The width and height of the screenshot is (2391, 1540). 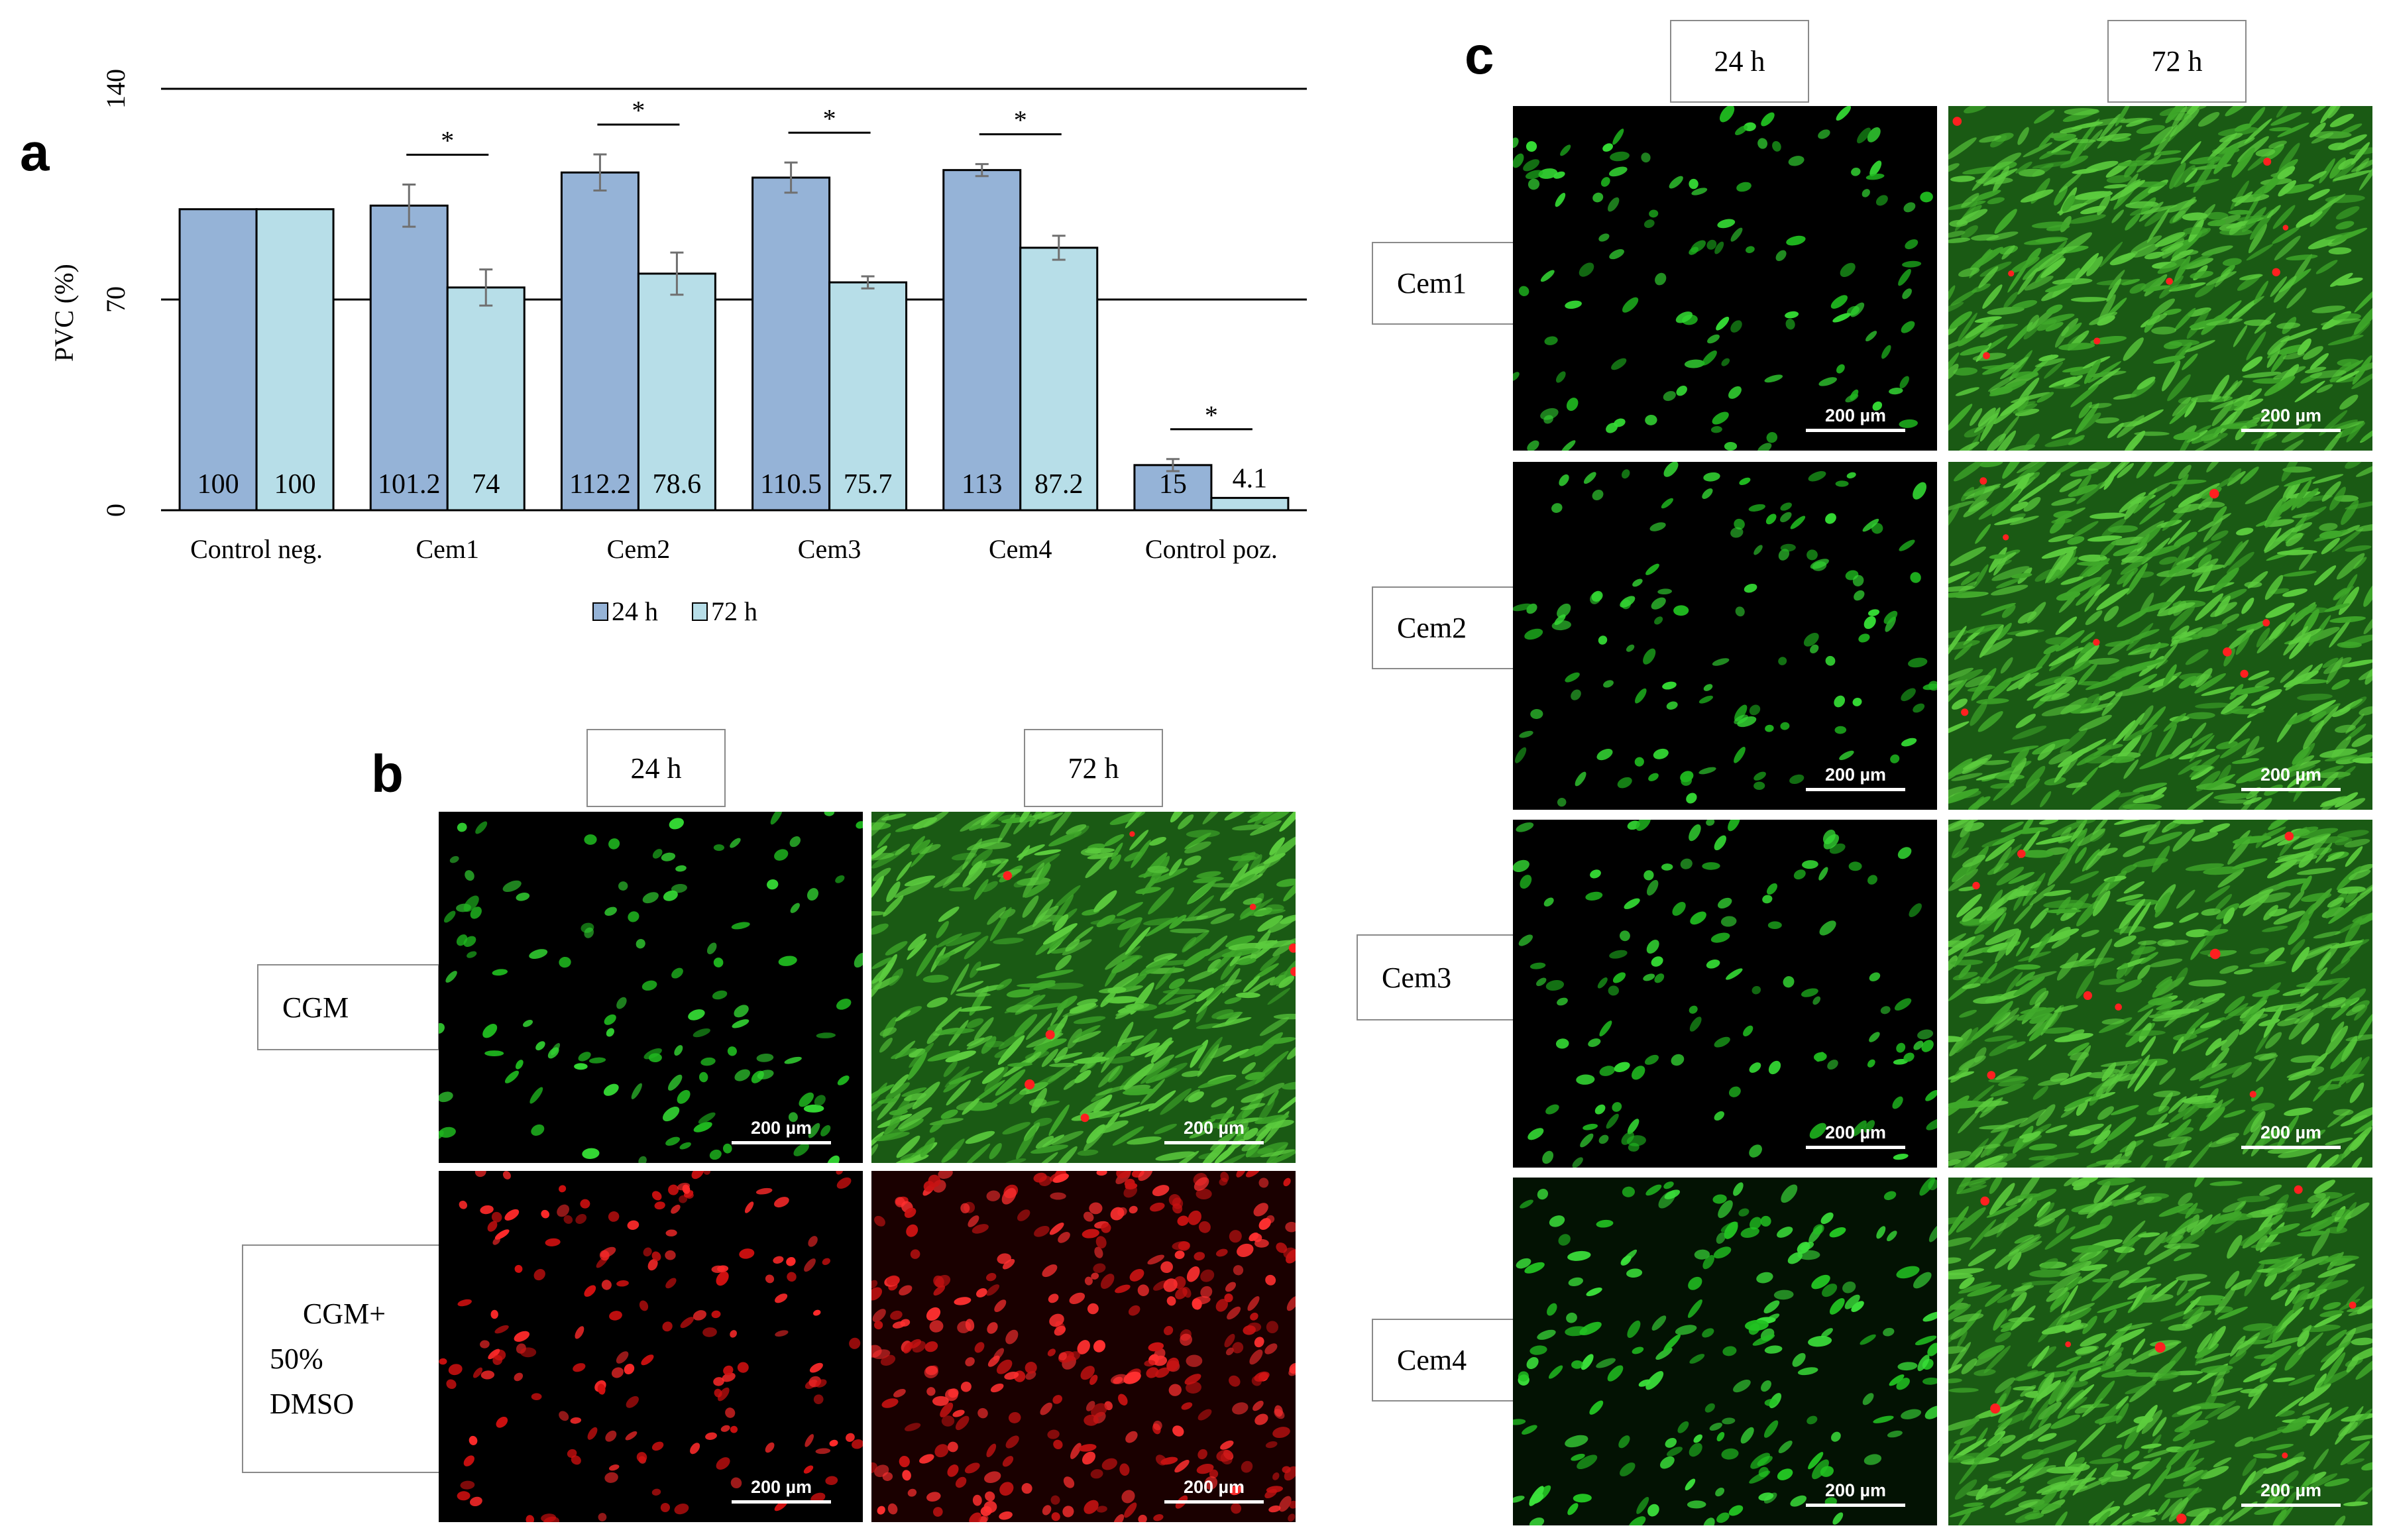 What do you see at coordinates (982, 341) in the screenshot?
I see `bar-cem4-24h` at bounding box center [982, 341].